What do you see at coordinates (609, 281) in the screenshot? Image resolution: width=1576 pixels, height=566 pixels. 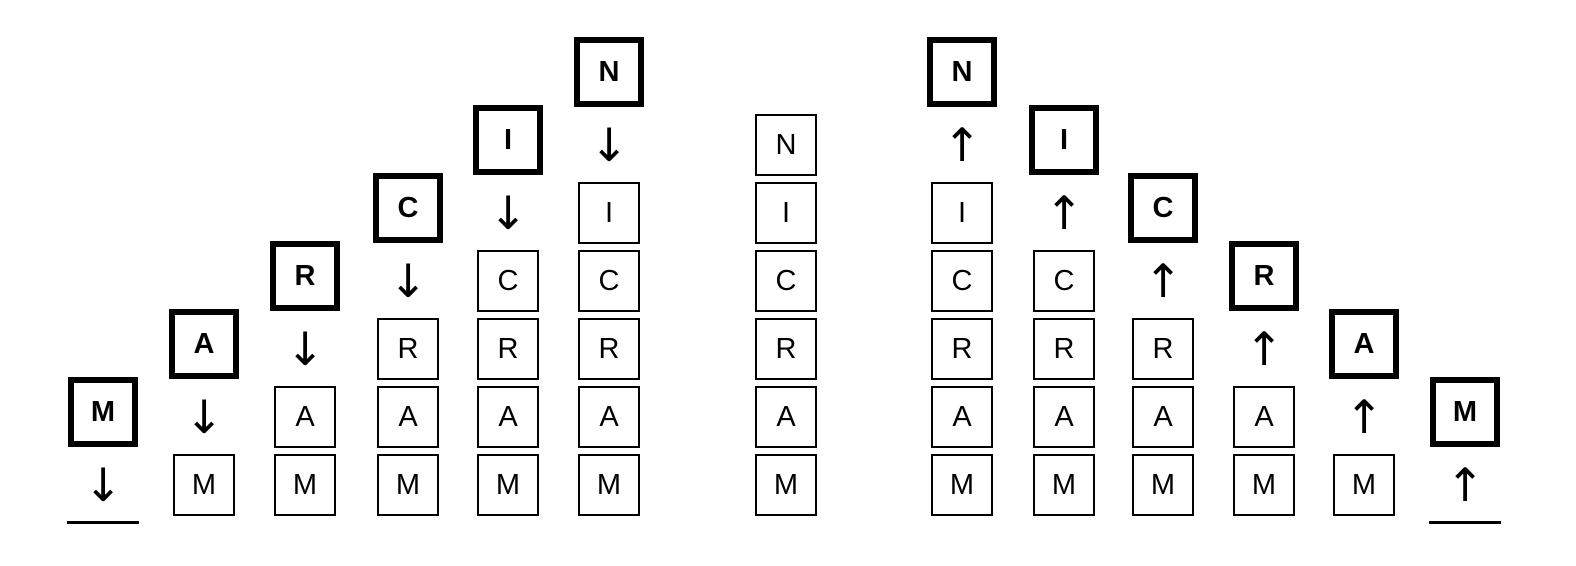 I see `push-step-6-cell-c: C` at bounding box center [609, 281].